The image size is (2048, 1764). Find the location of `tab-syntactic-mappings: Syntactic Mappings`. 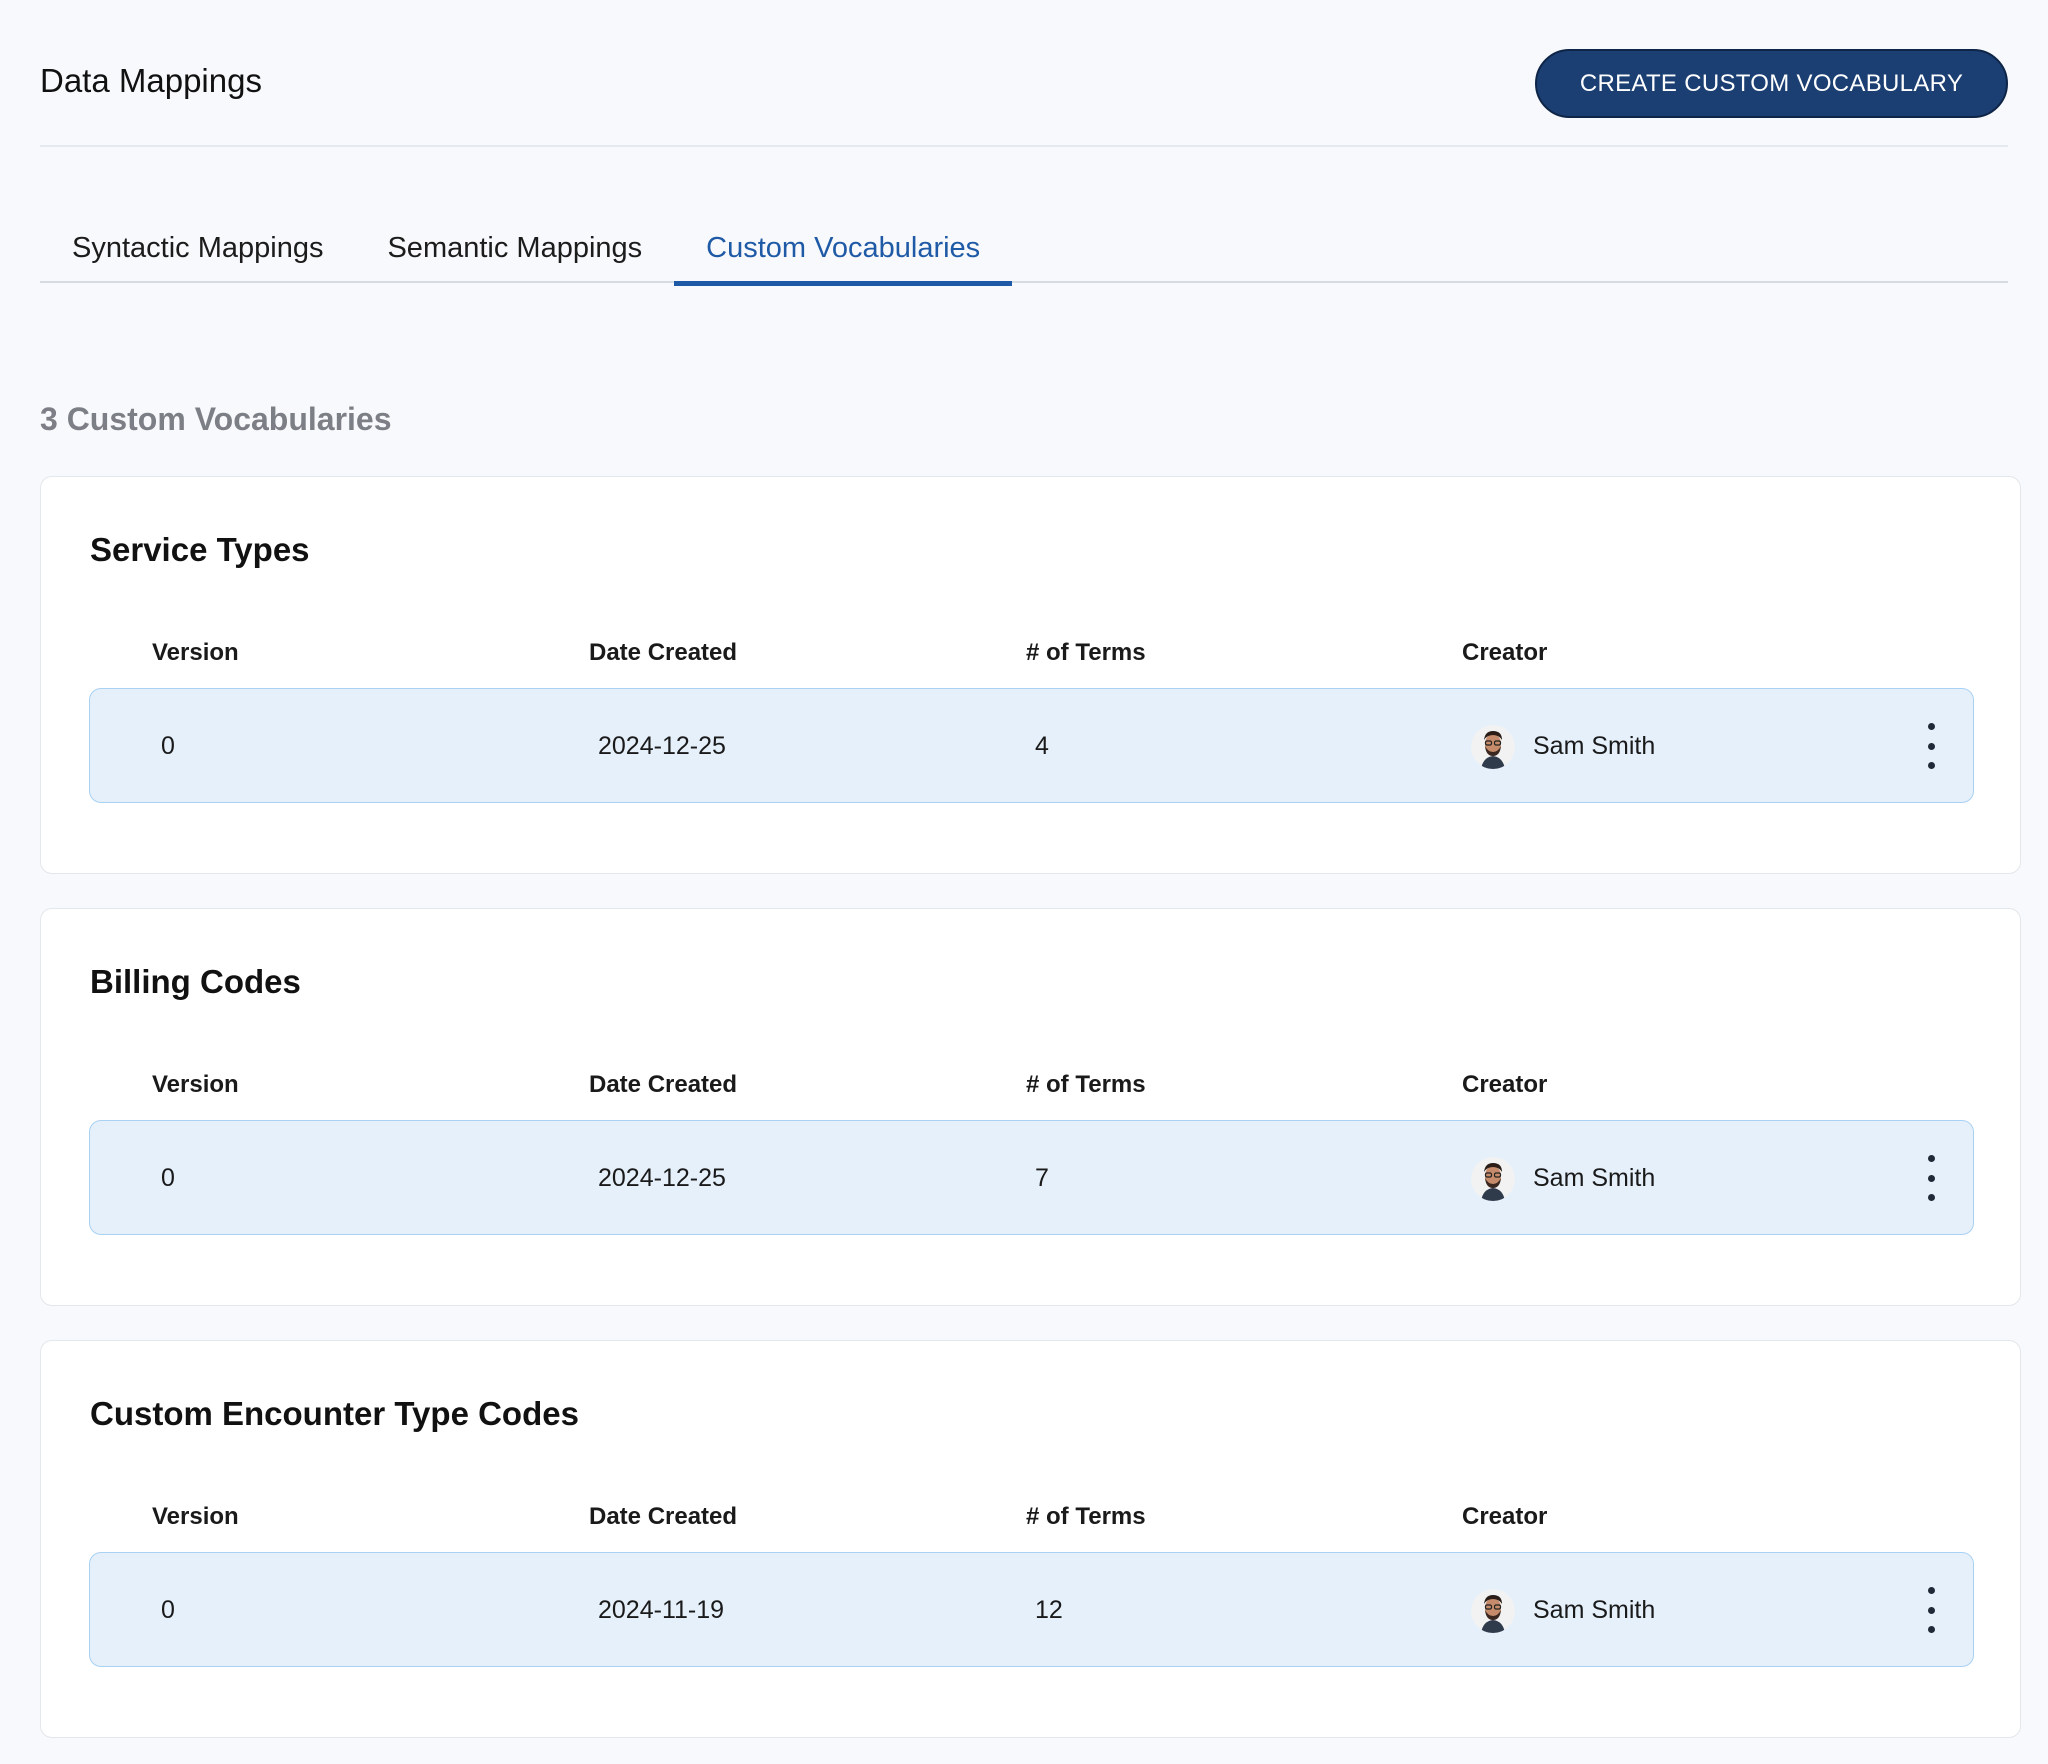

tab-syntactic-mappings: Syntactic Mappings is located at coordinates (198, 248).